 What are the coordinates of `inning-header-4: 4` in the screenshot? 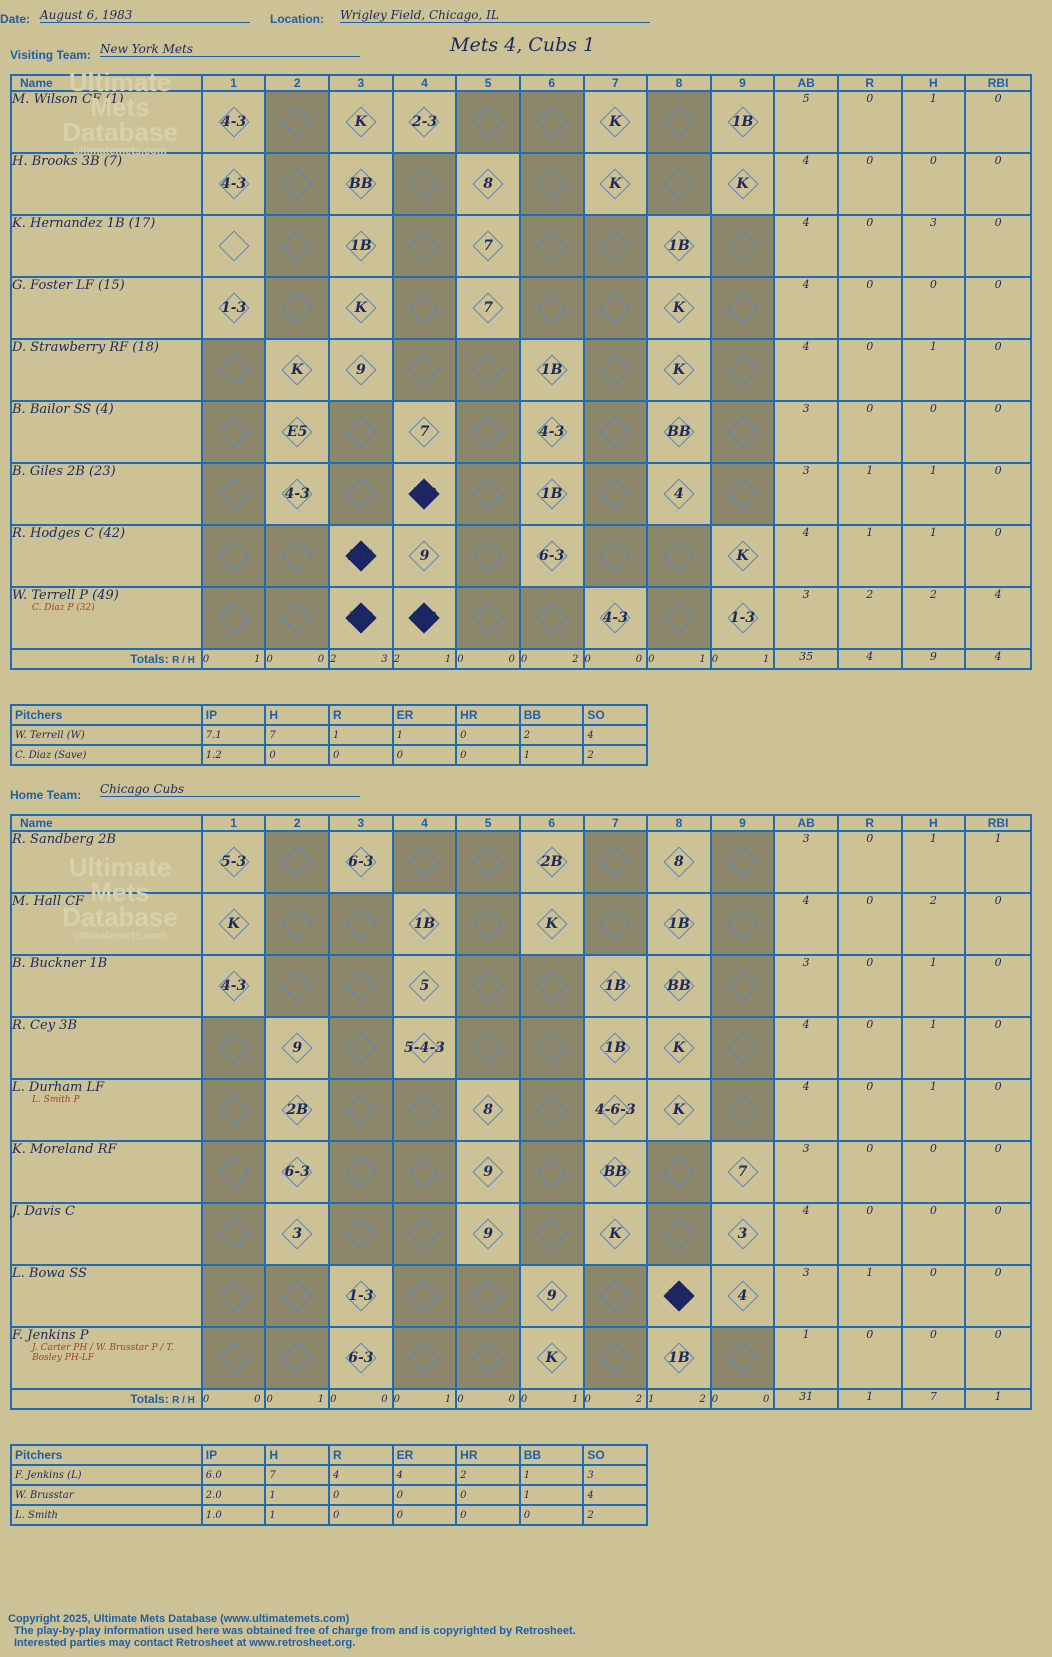 It's located at (424, 83).